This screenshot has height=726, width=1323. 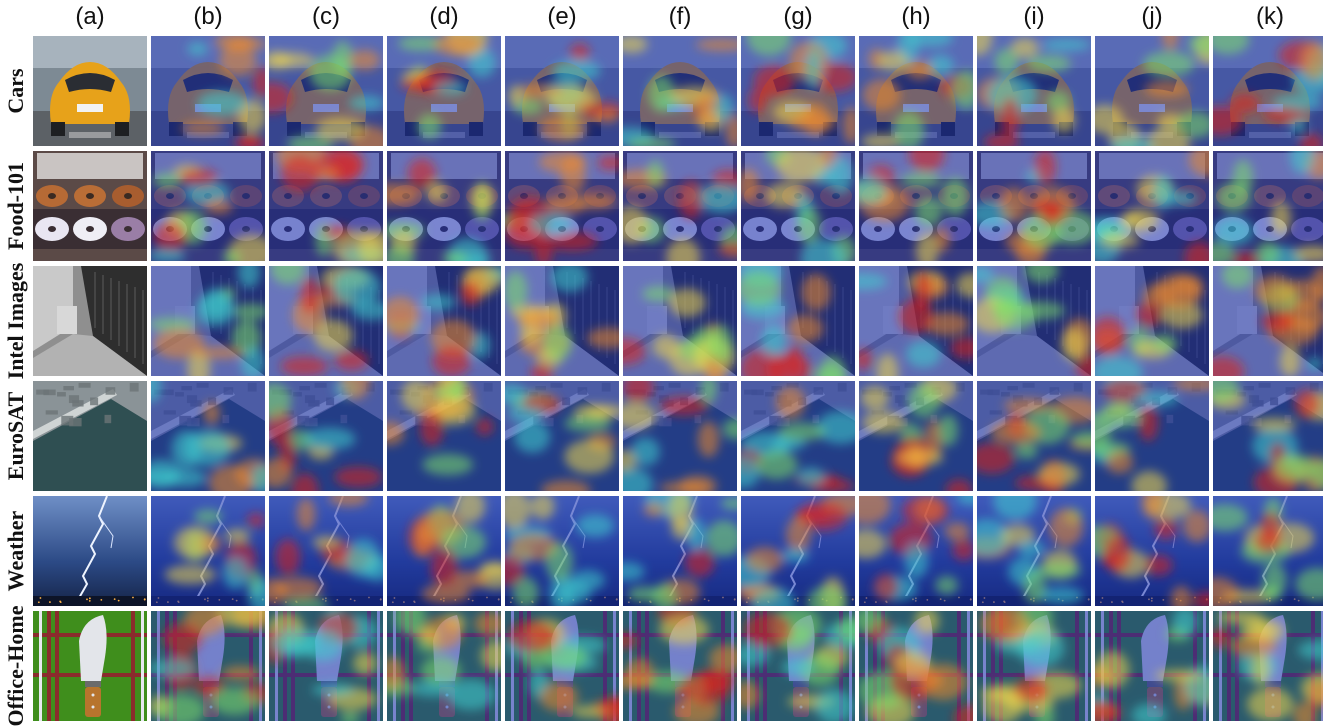 I want to click on cars-photo, so click(x=90, y=91).